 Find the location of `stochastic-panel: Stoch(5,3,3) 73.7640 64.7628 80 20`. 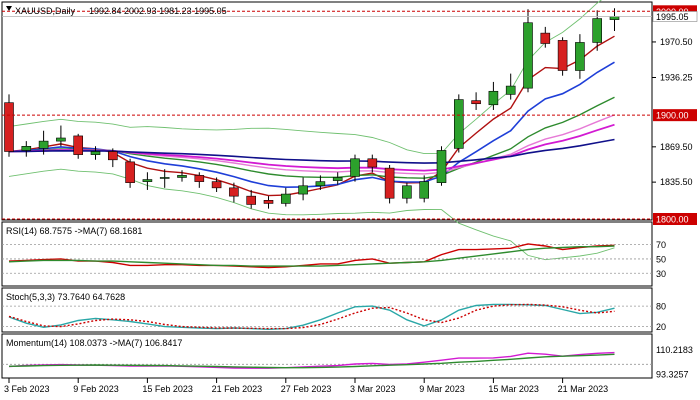

stochastic-panel: Stoch(5,3,3) 73.7640 64.7628 80 20 is located at coordinates (334, 312).